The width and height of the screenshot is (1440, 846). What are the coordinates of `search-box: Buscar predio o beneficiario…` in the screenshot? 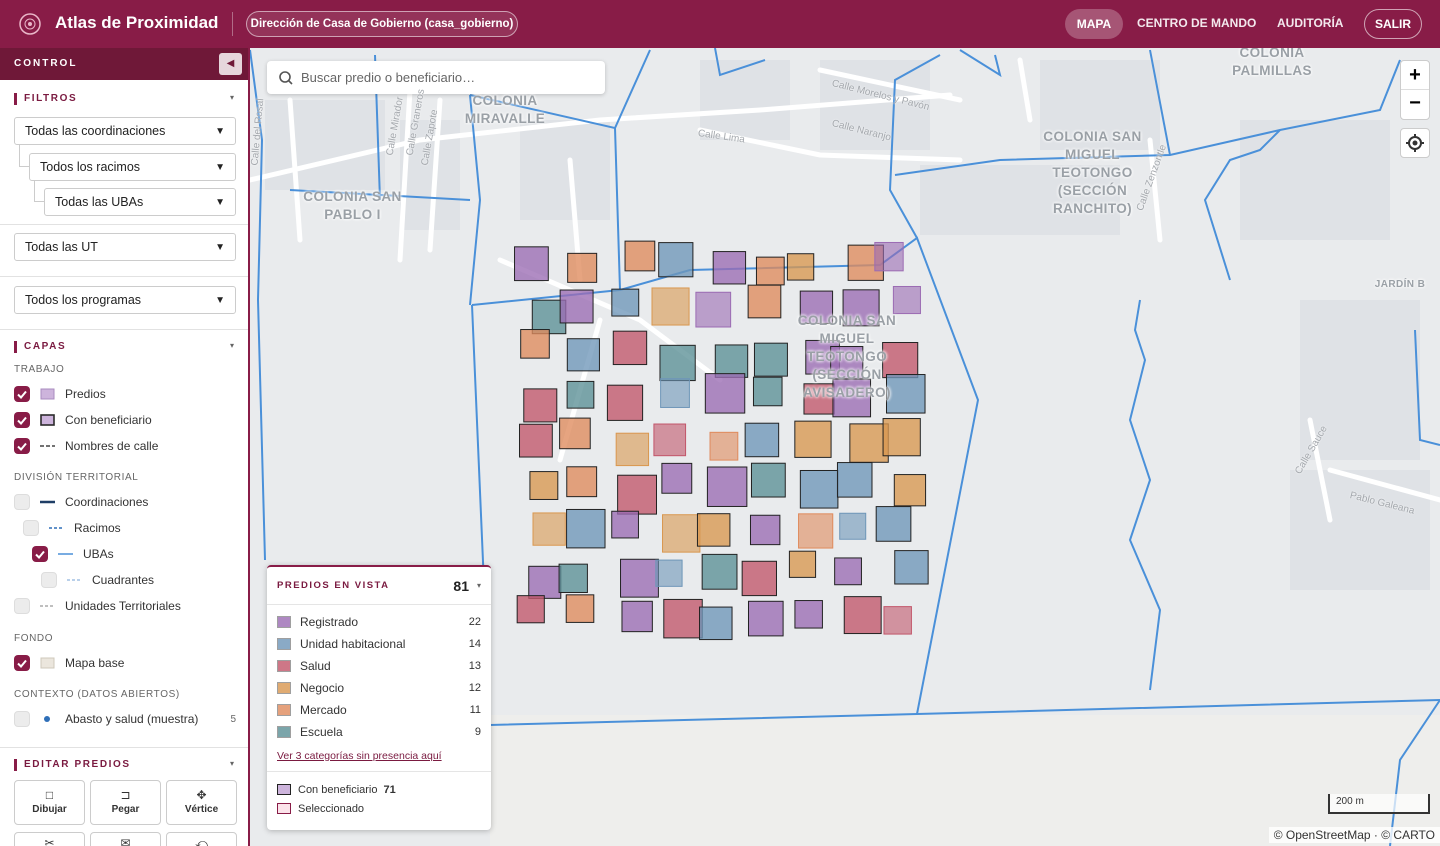 It's located at (436, 77).